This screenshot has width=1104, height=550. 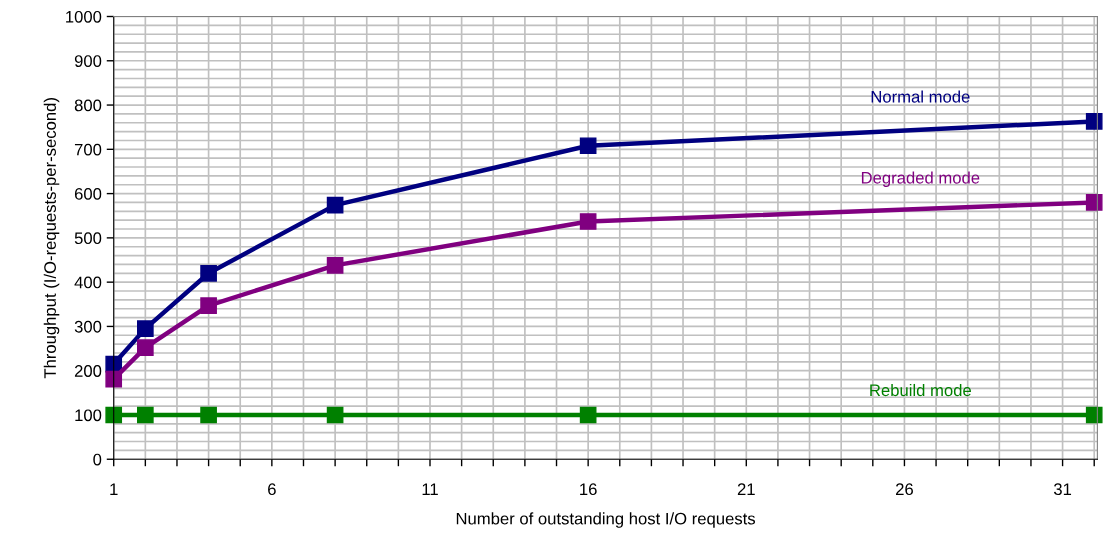 What do you see at coordinates (114, 489) in the screenshot?
I see `x-tick-label: 1` at bounding box center [114, 489].